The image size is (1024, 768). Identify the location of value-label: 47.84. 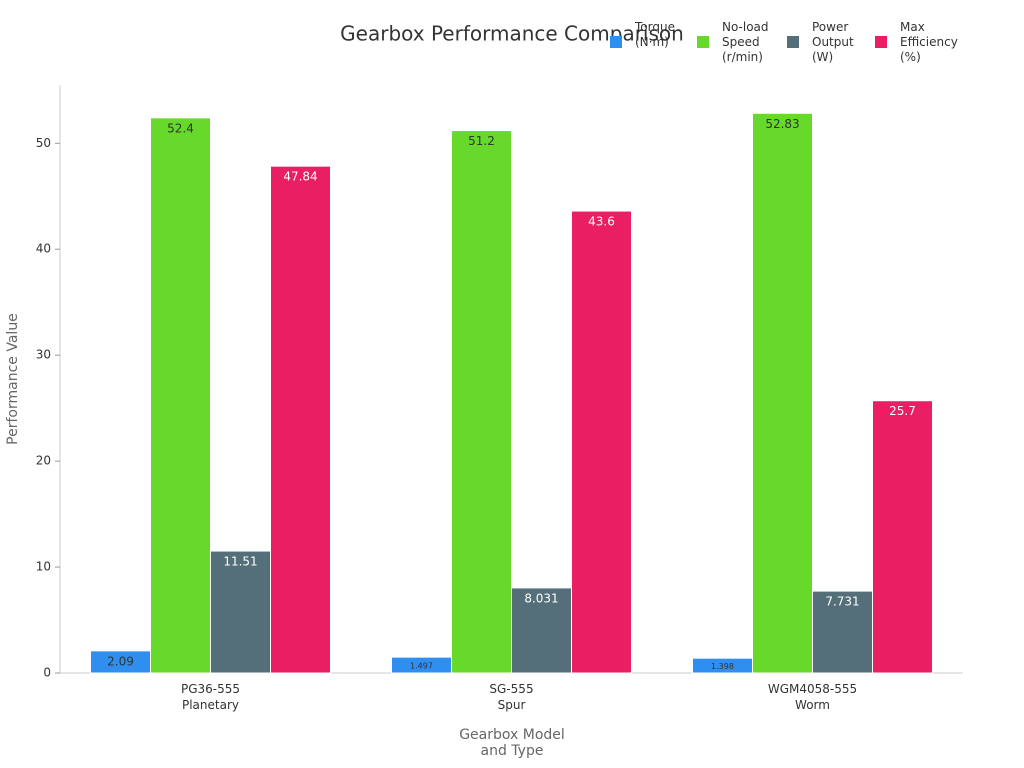
(300, 177).